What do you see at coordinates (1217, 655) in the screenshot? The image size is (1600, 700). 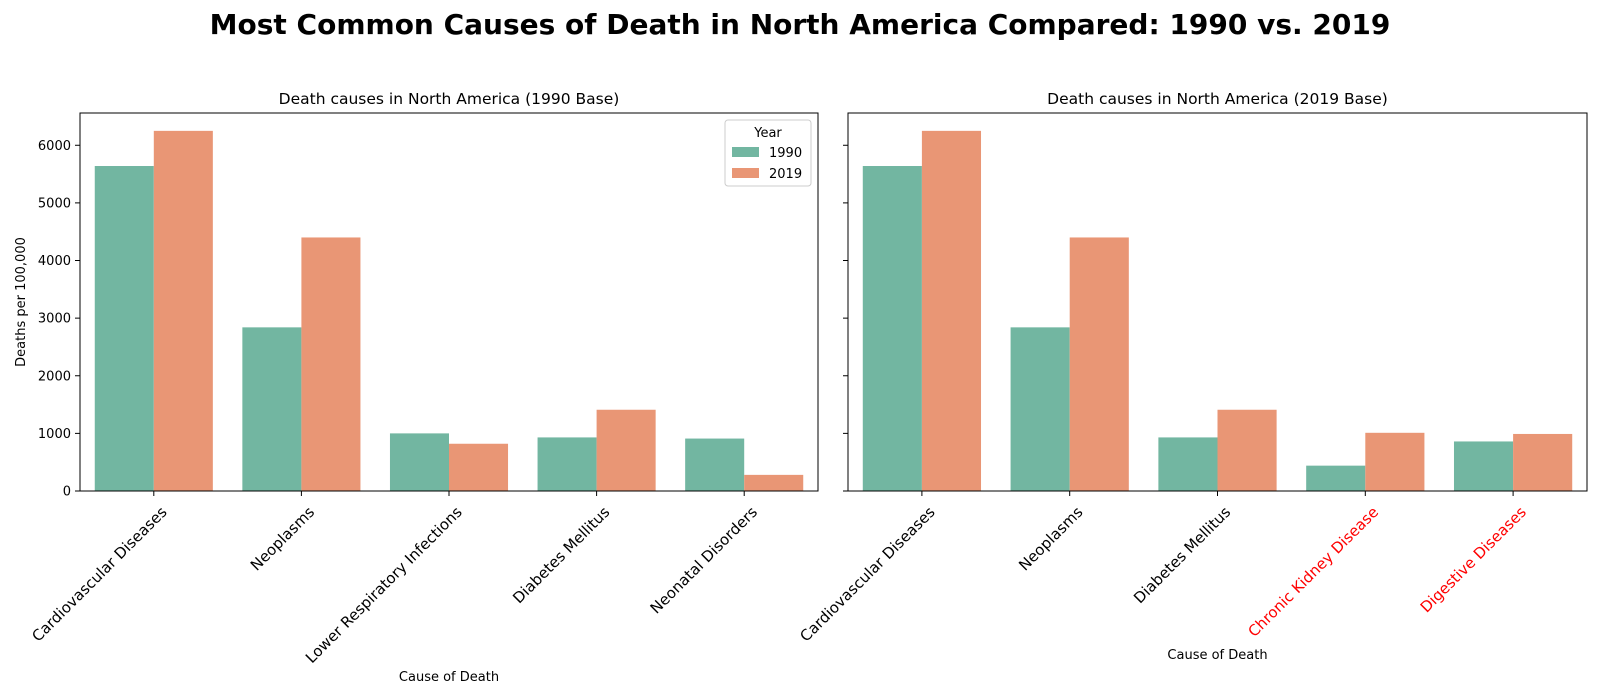 I see `panel-2-xlabel: Cause of Death` at bounding box center [1217, 655].